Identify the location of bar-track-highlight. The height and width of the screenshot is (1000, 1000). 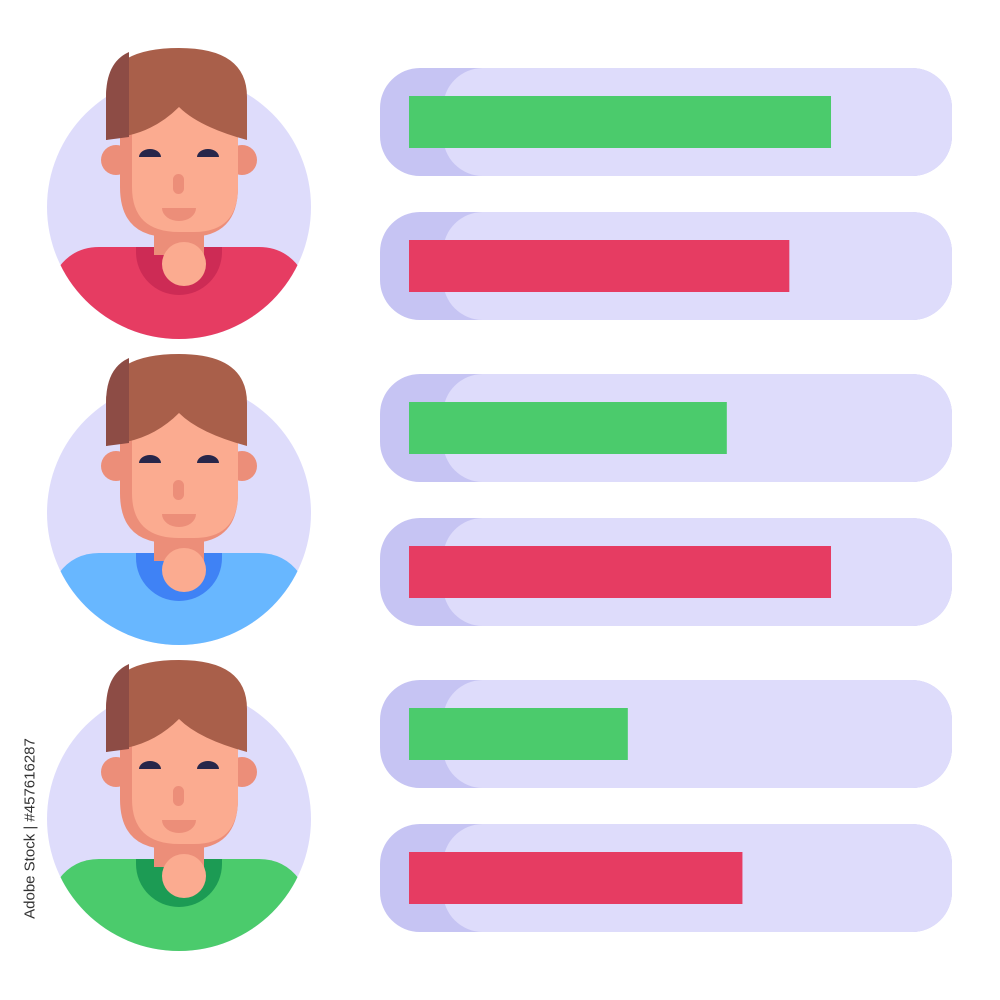
(697, 734).